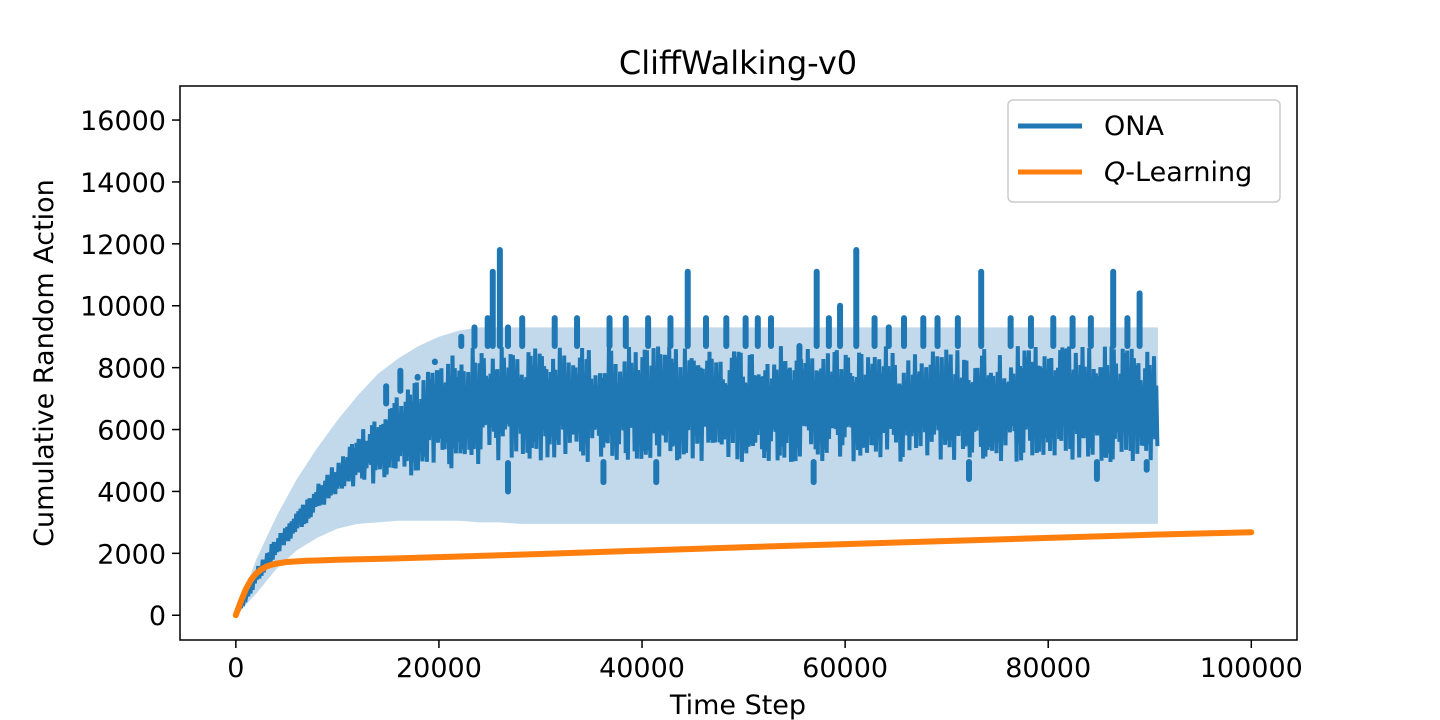 Image resolution: width=1440 pixels, height=720 pixels. I want to click on y-tick-label: 12000, so click(123, 245).